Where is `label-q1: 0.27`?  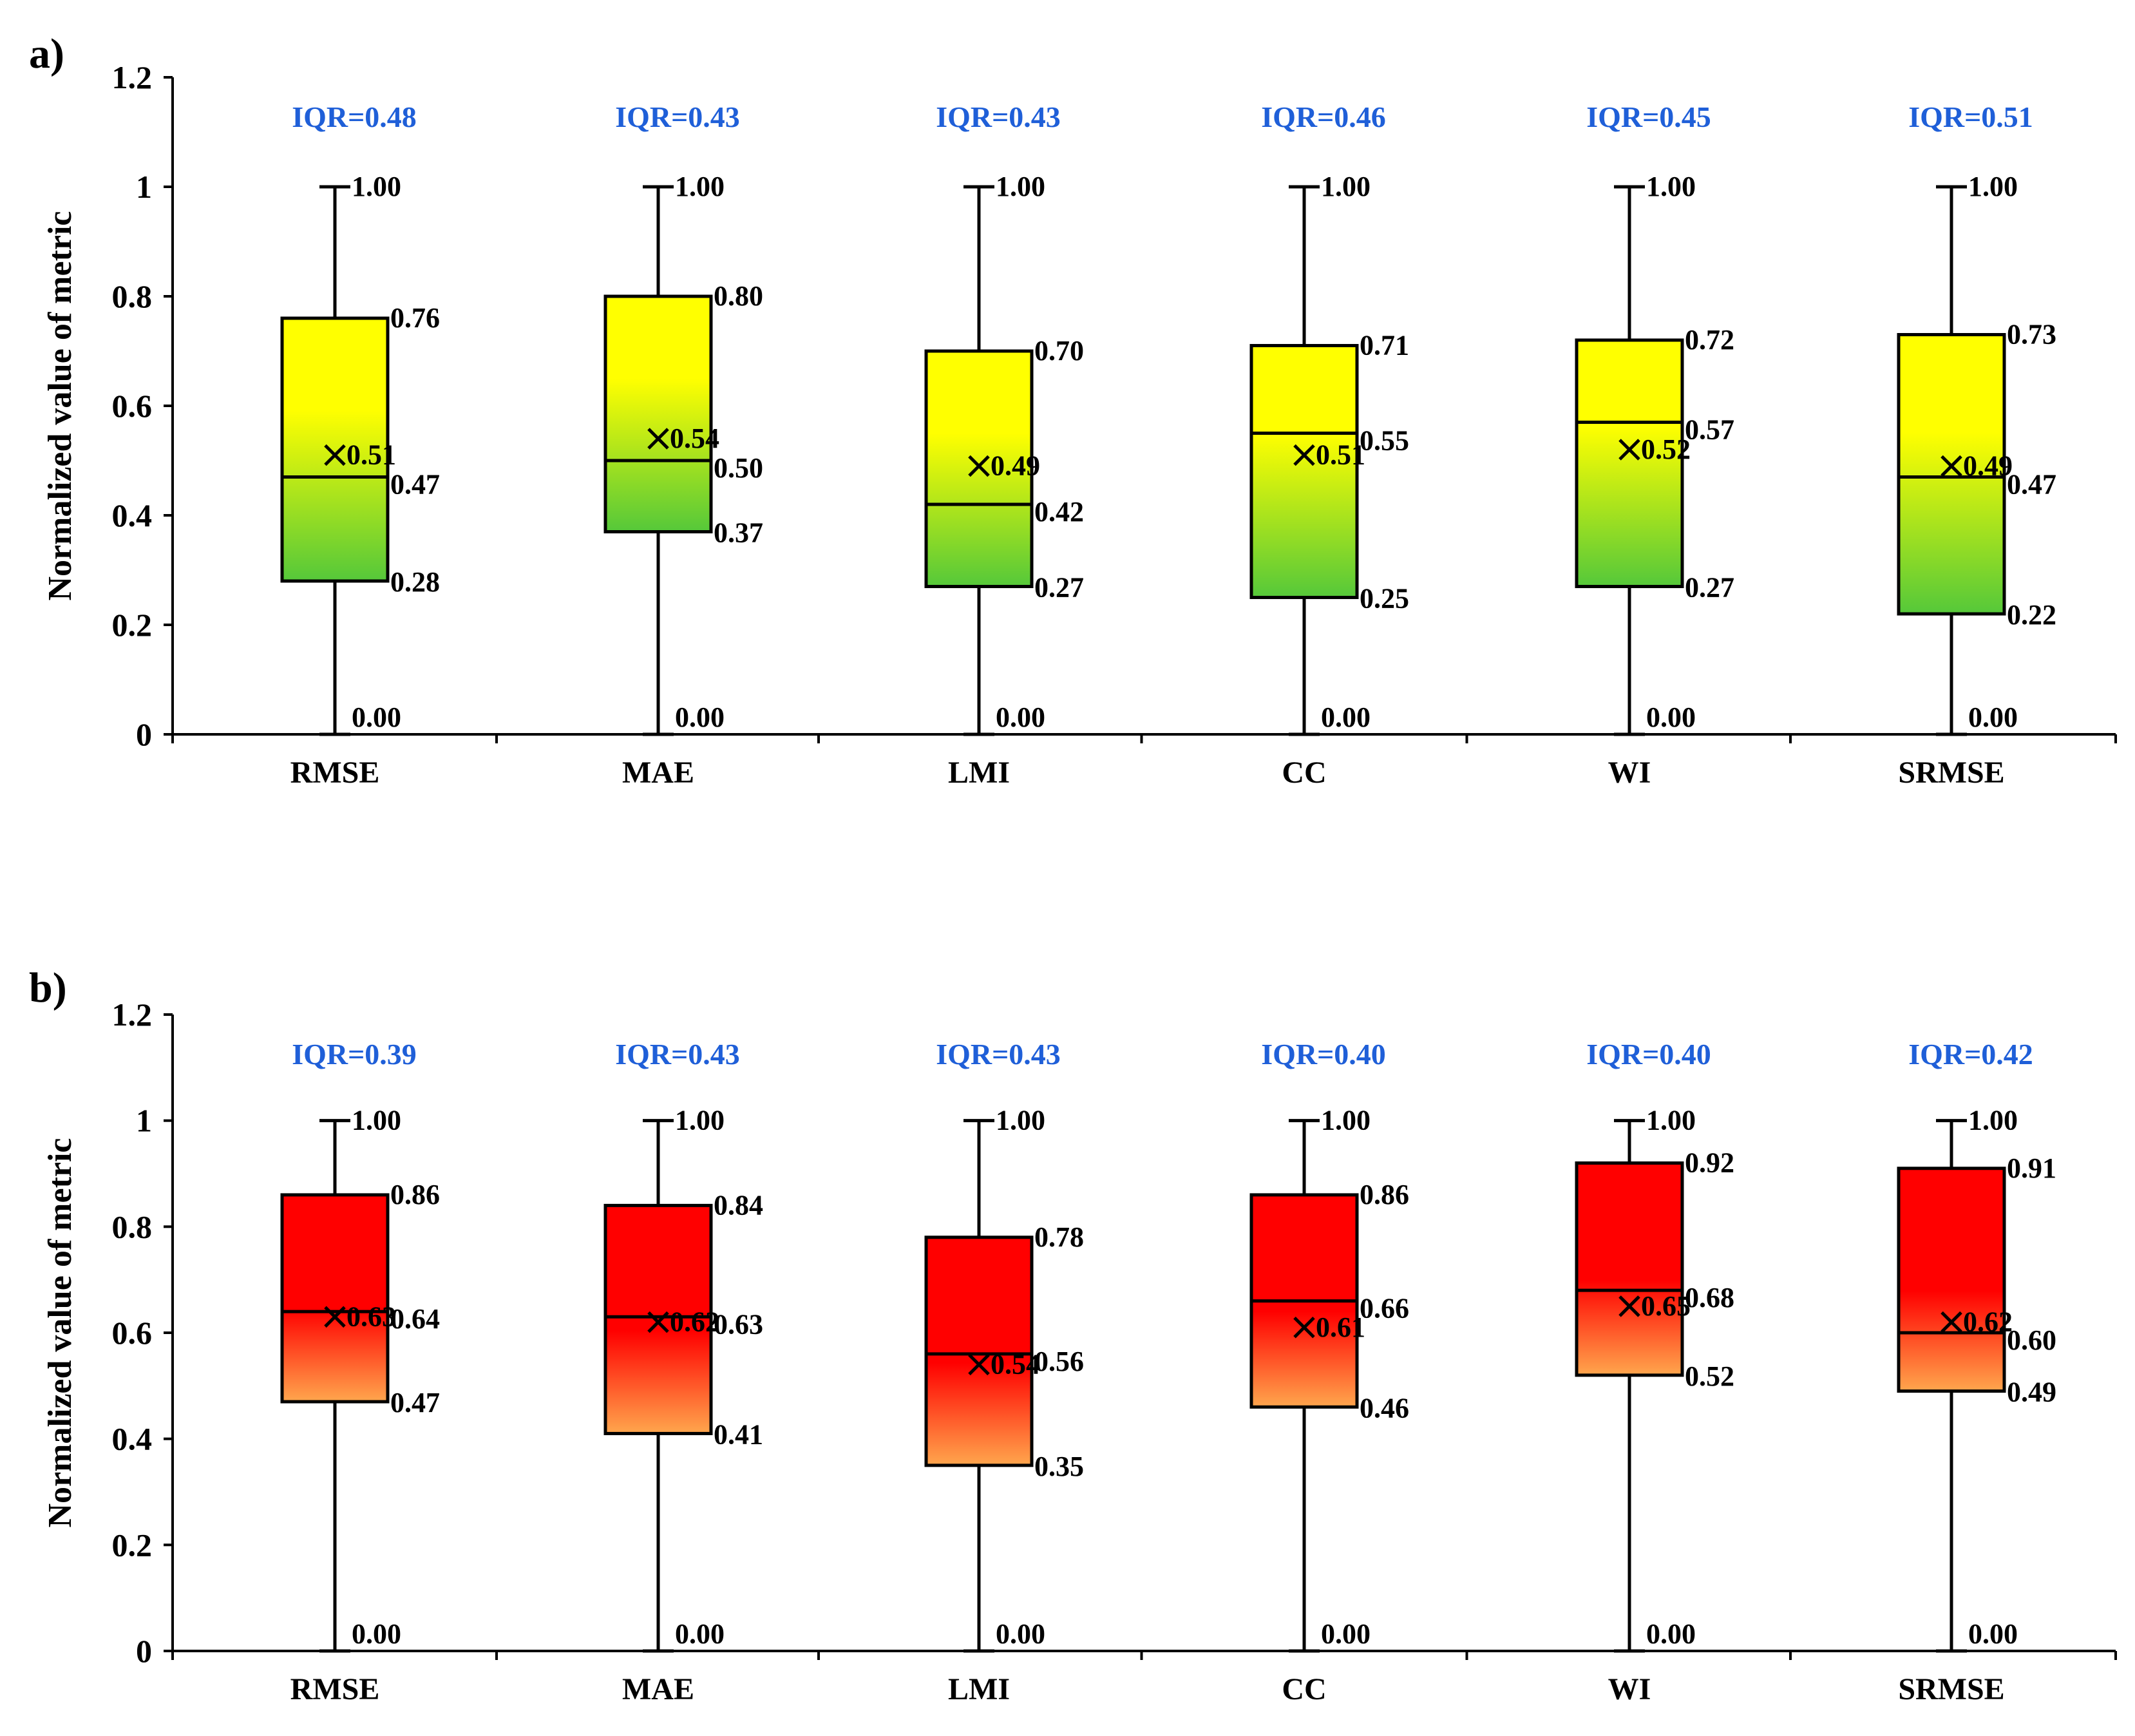 label-q1: 0.27 is located at coordinates (1710, 588).